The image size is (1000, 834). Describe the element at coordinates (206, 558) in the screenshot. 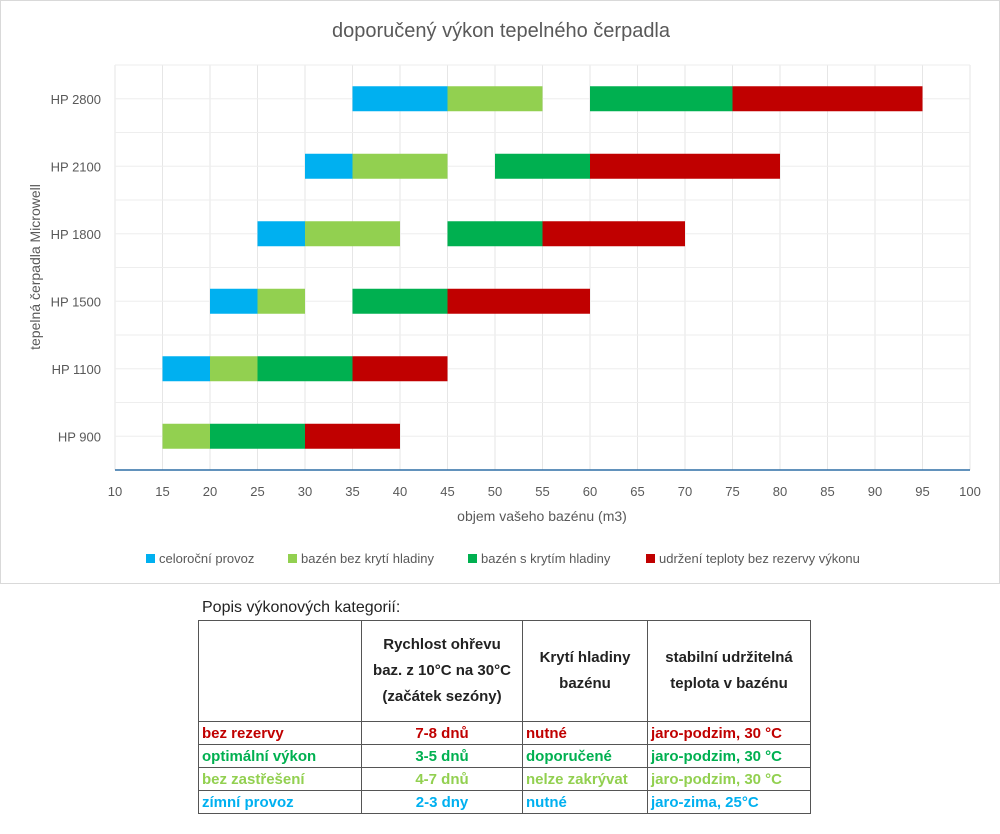

I see `legend-label: celoroční provoz` at that location.